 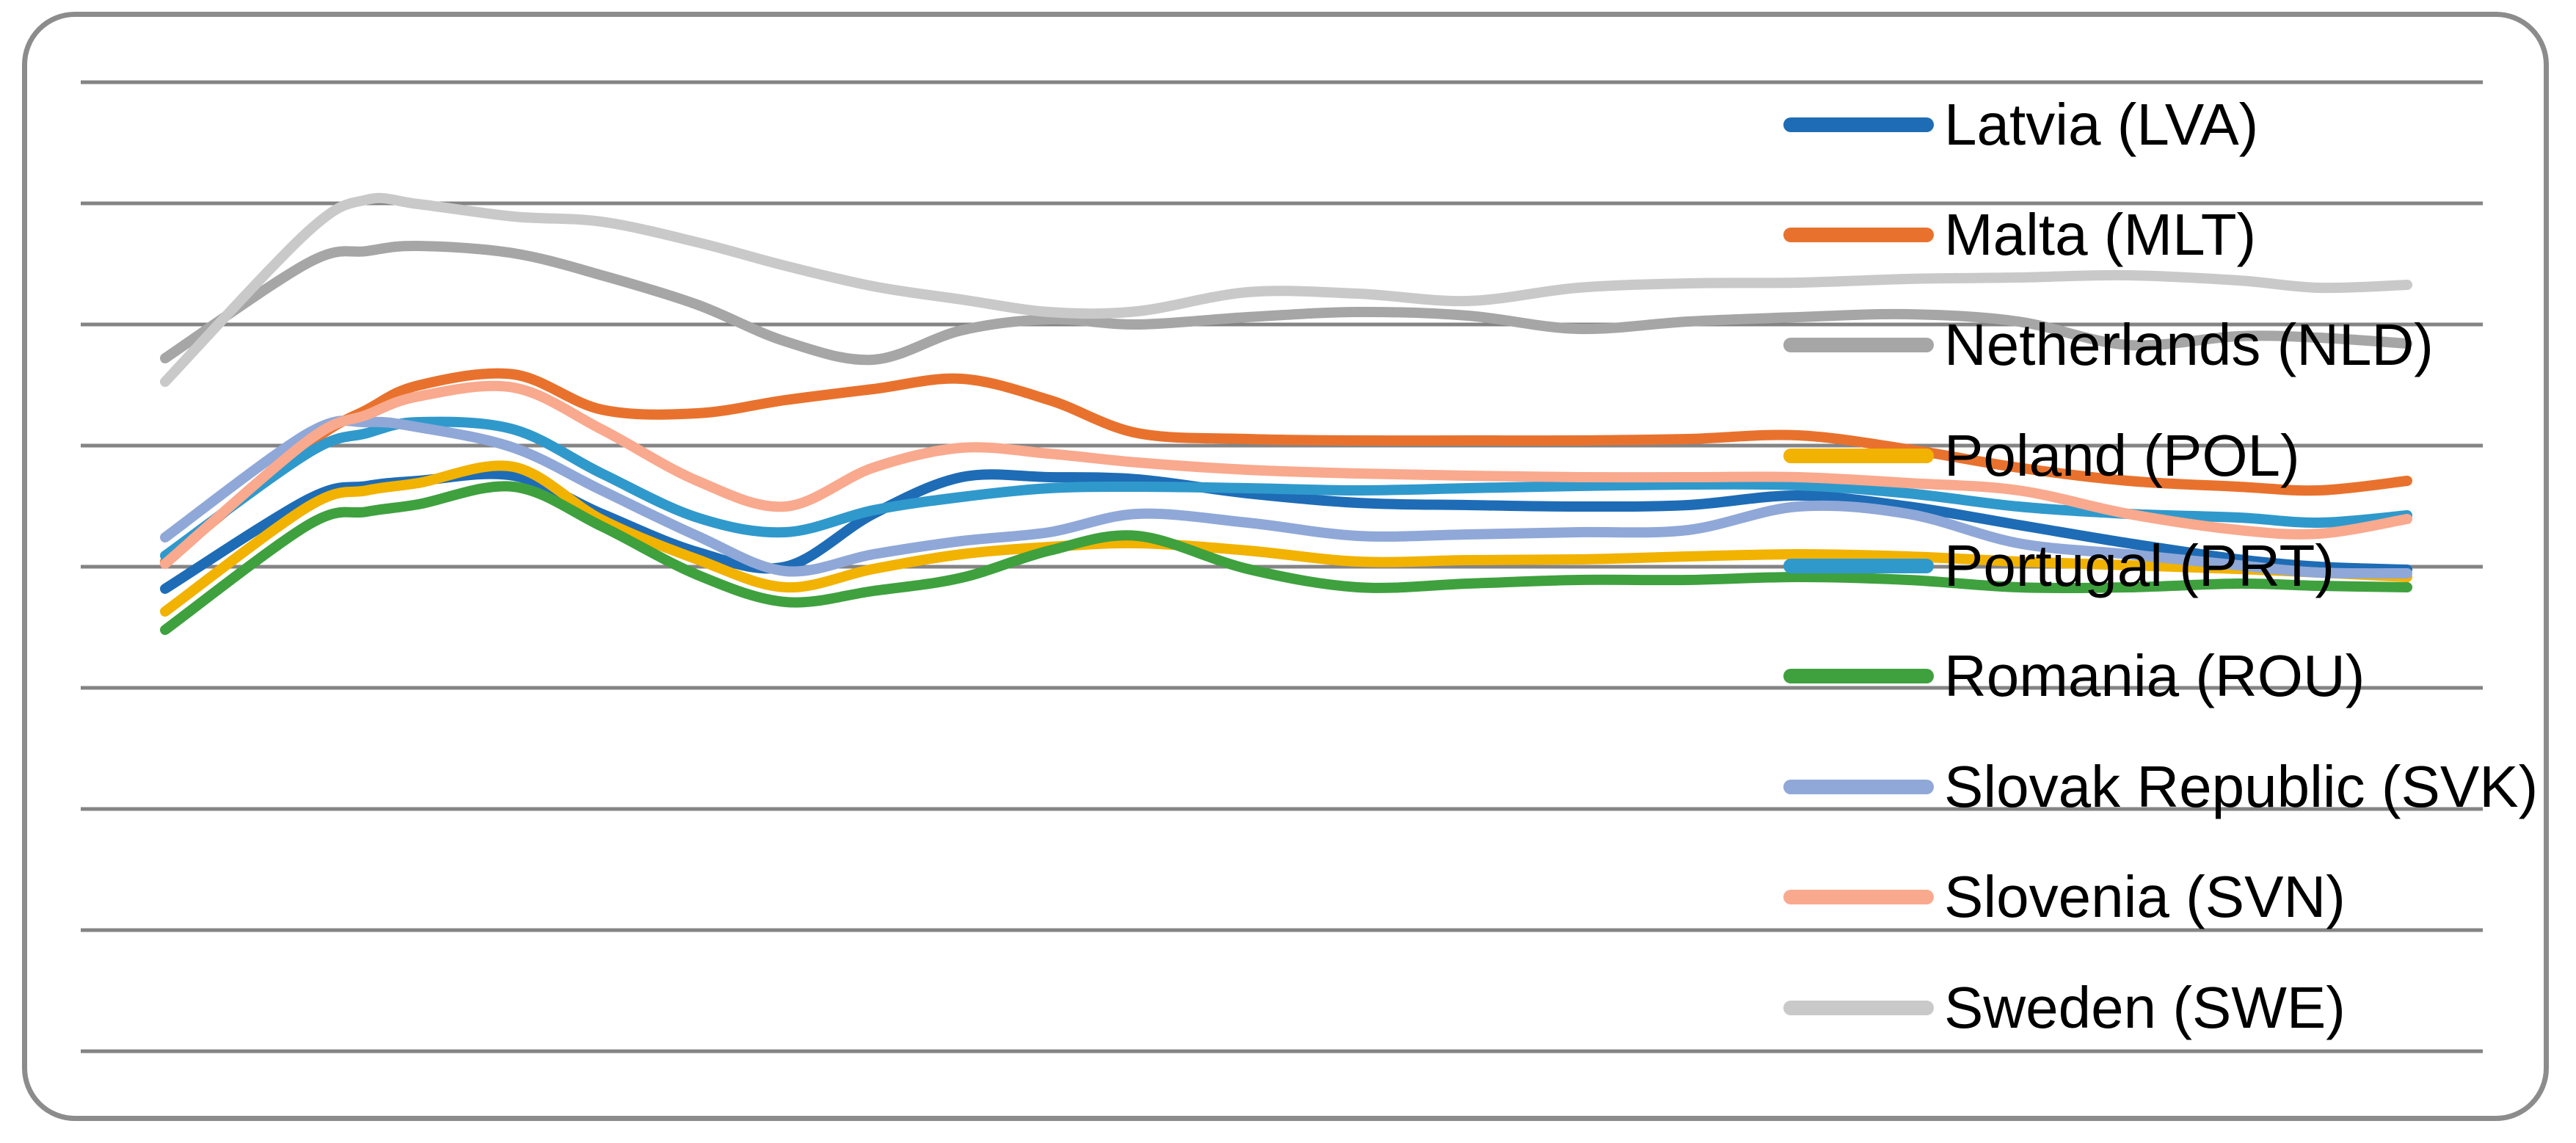 I want to click on series-line-rou, so click(x=1286, y=558).